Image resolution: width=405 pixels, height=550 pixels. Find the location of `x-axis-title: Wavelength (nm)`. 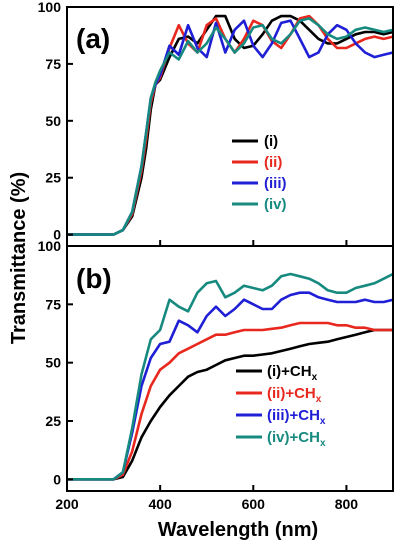

x-axis-title: Wavelength (nm) is located at coordinates (238, 530).